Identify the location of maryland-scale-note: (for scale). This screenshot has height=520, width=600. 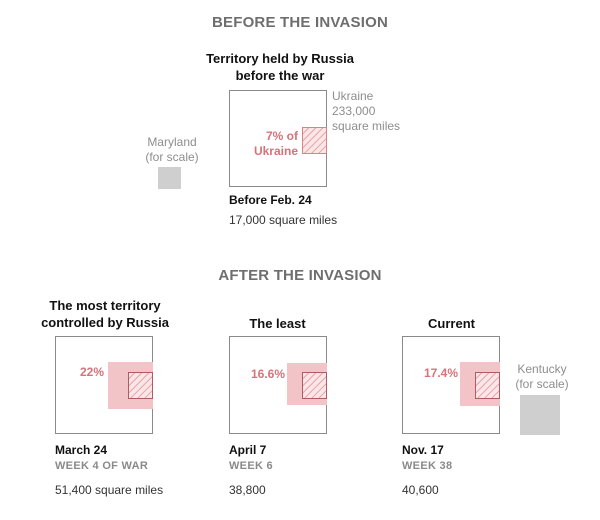
(172, 157).